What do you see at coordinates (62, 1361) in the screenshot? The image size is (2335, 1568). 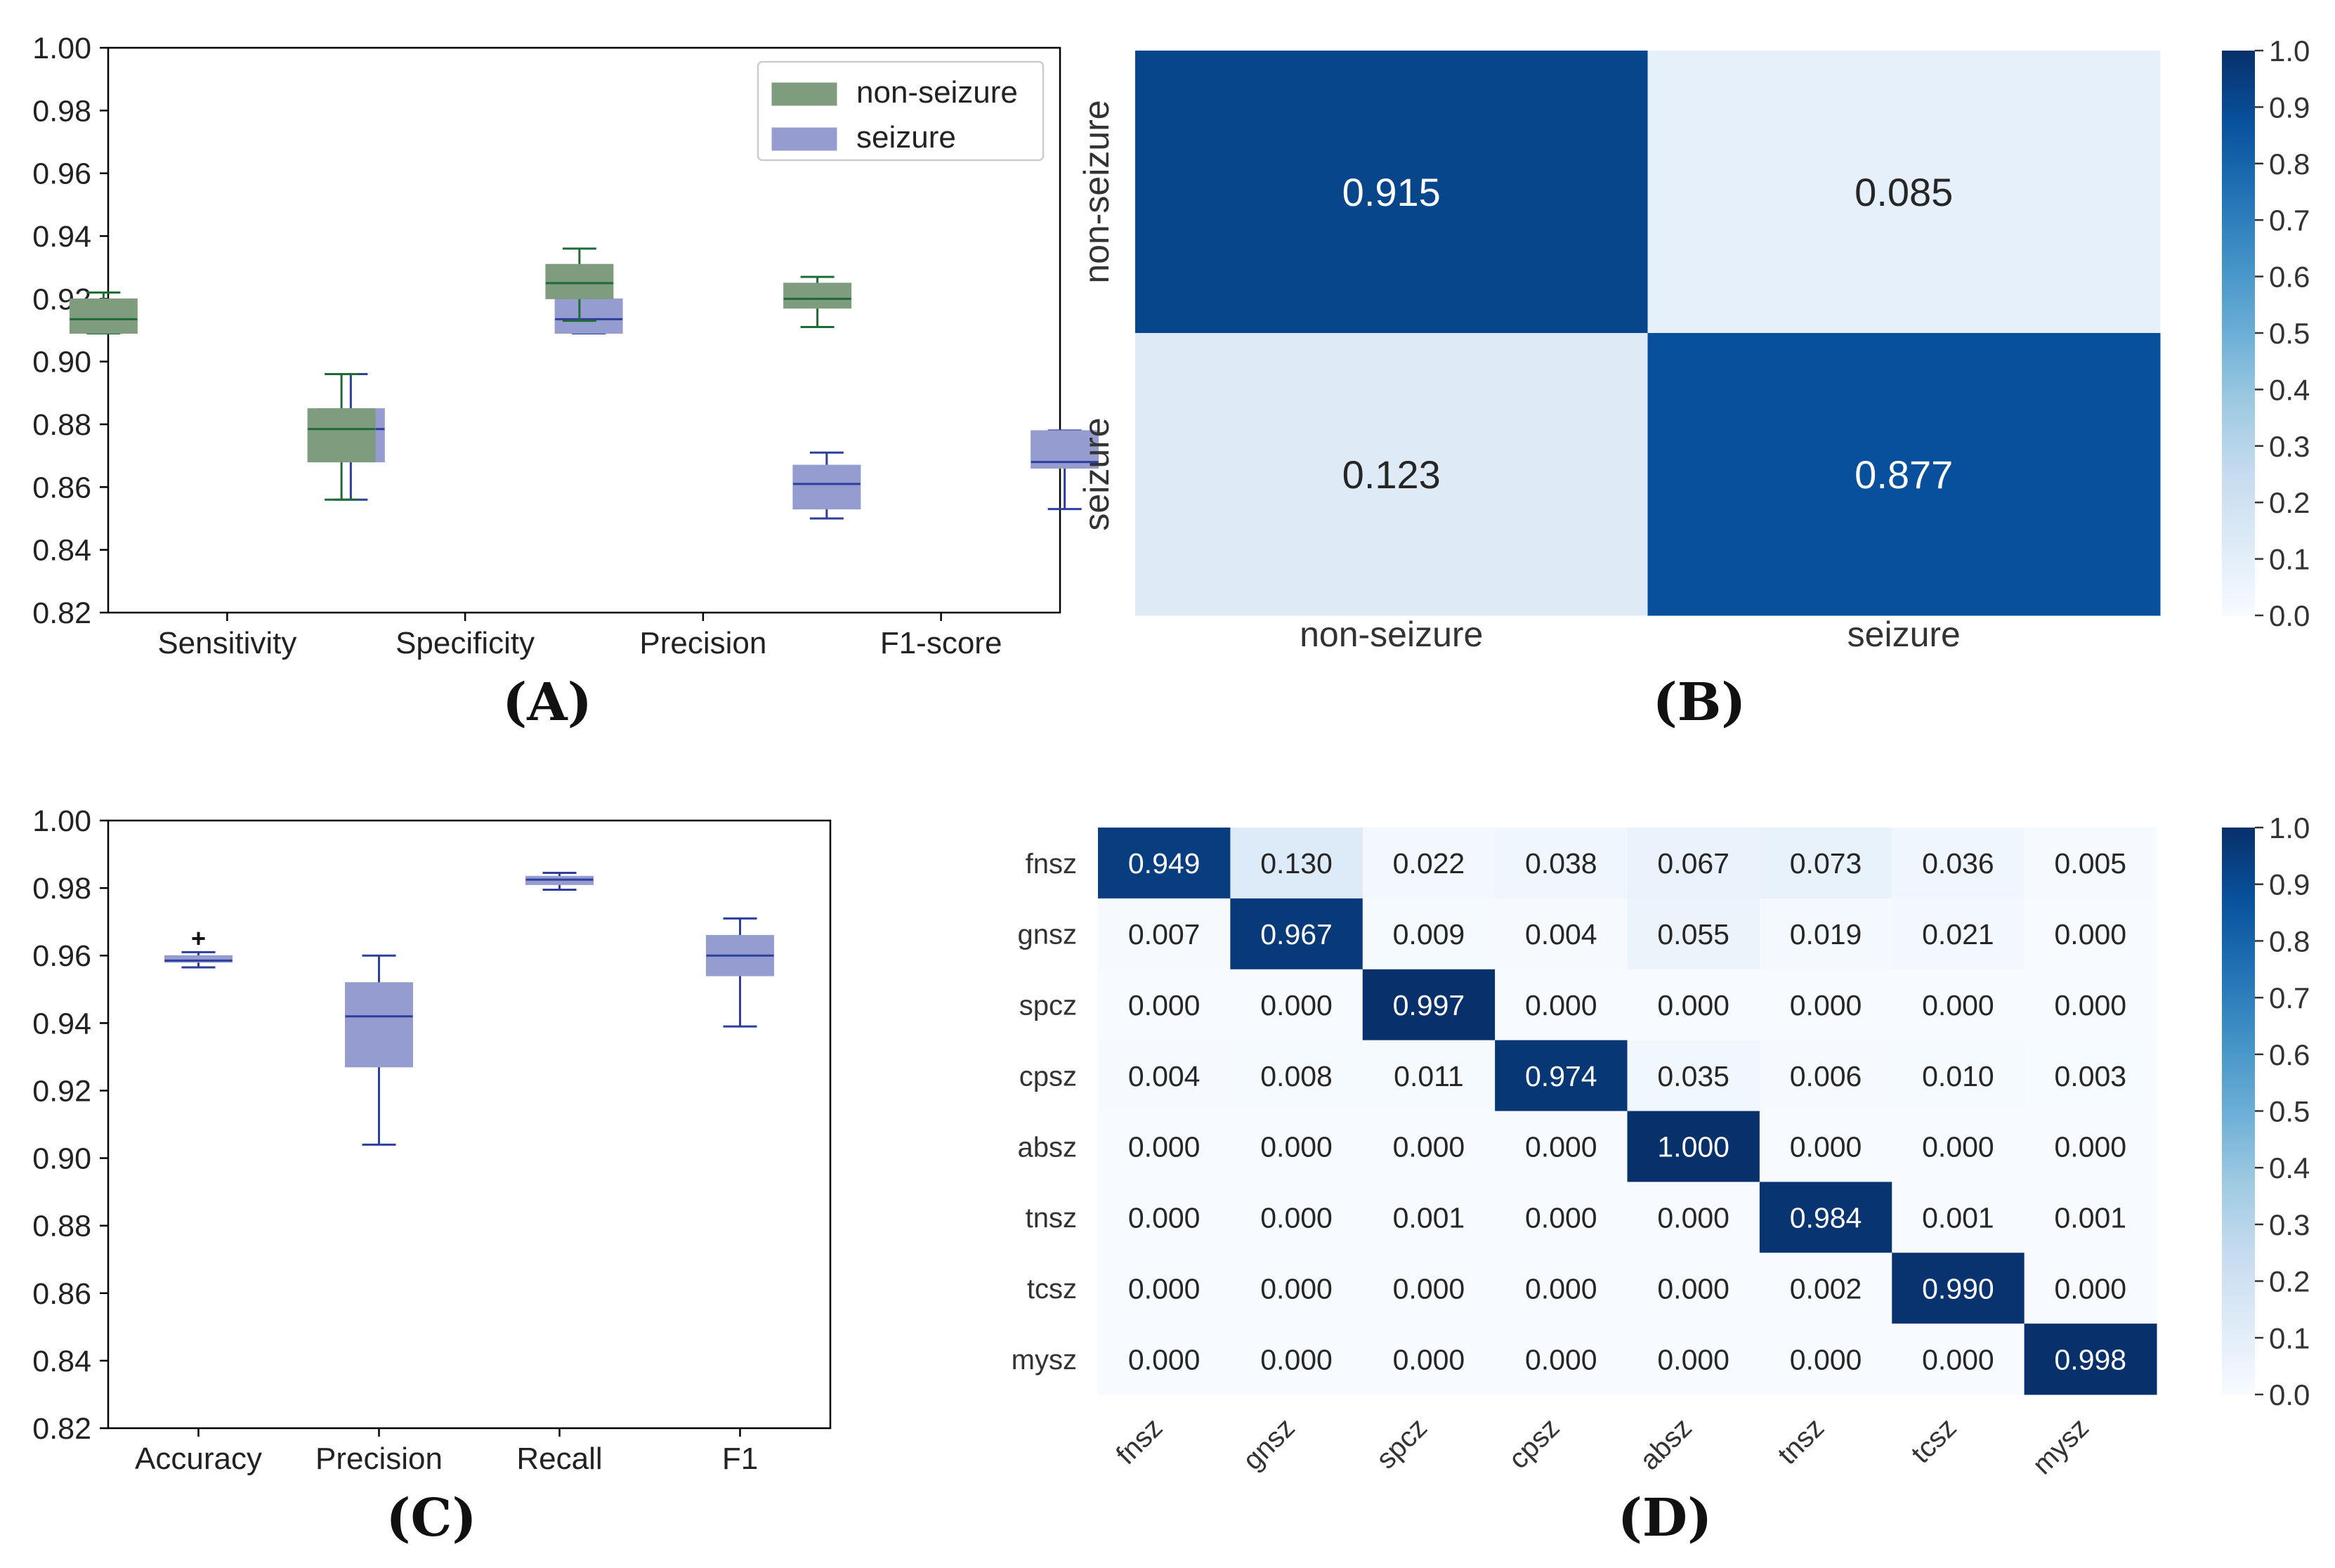 I see `y-tick-label: 0.84` at bounding box center [62, 1361].